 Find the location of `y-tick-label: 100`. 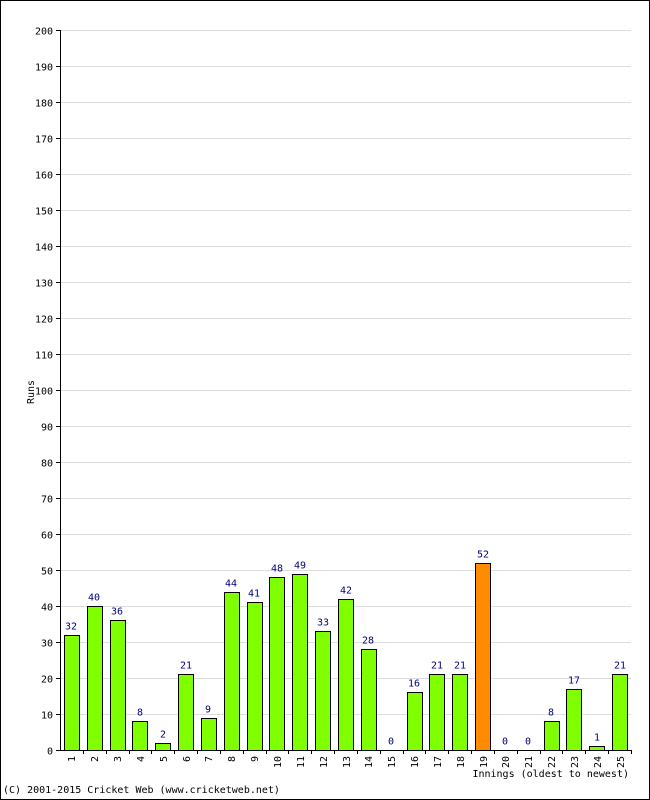

y-tick-label: 100 is located at coordinates (44, 392).